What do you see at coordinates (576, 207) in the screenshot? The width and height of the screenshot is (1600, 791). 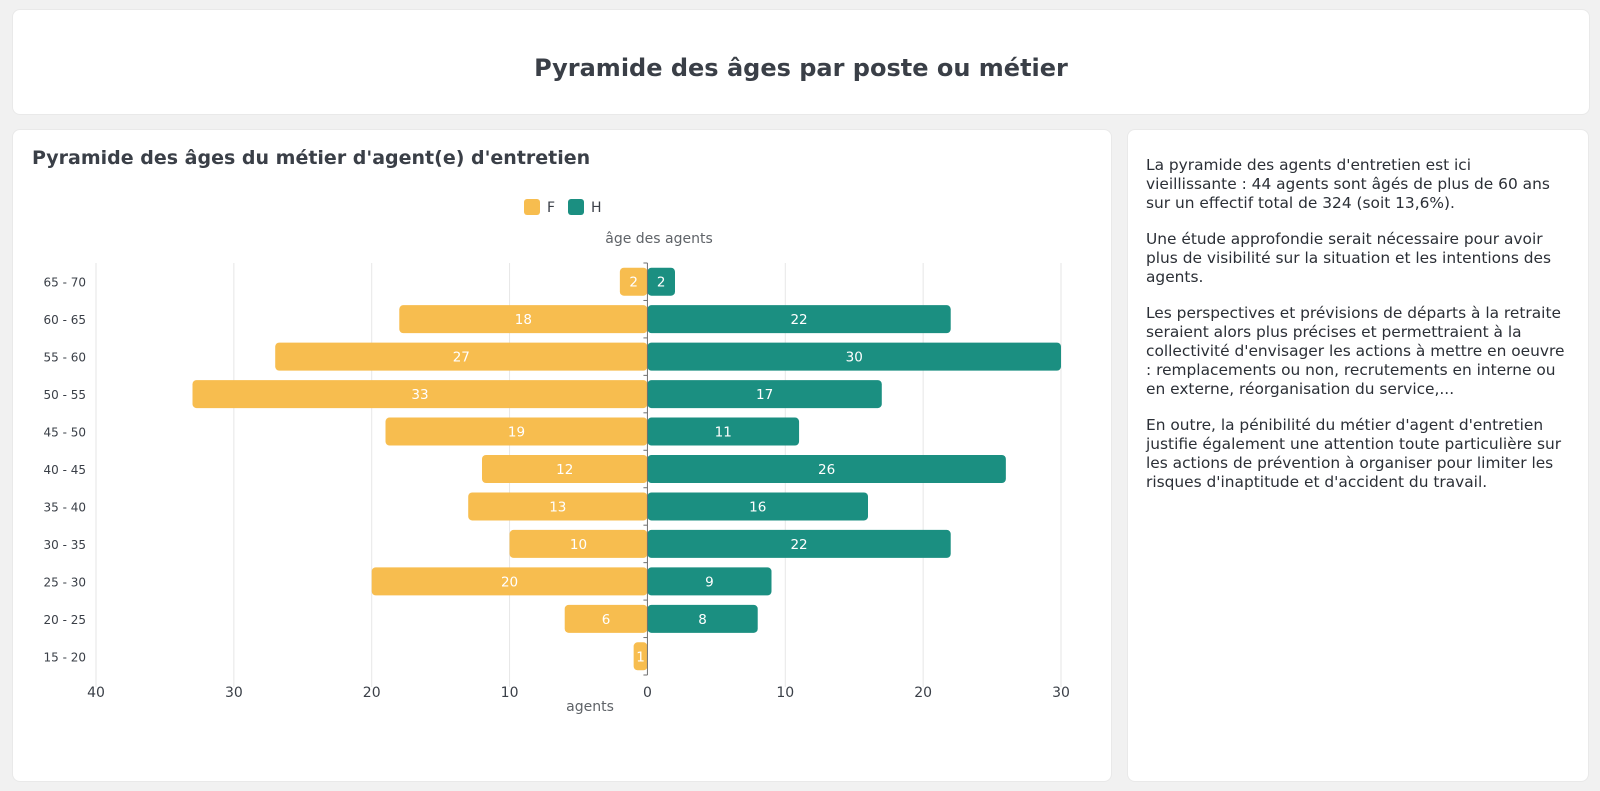 I see `legend-swatch-h` at bounding box center [576, 207].